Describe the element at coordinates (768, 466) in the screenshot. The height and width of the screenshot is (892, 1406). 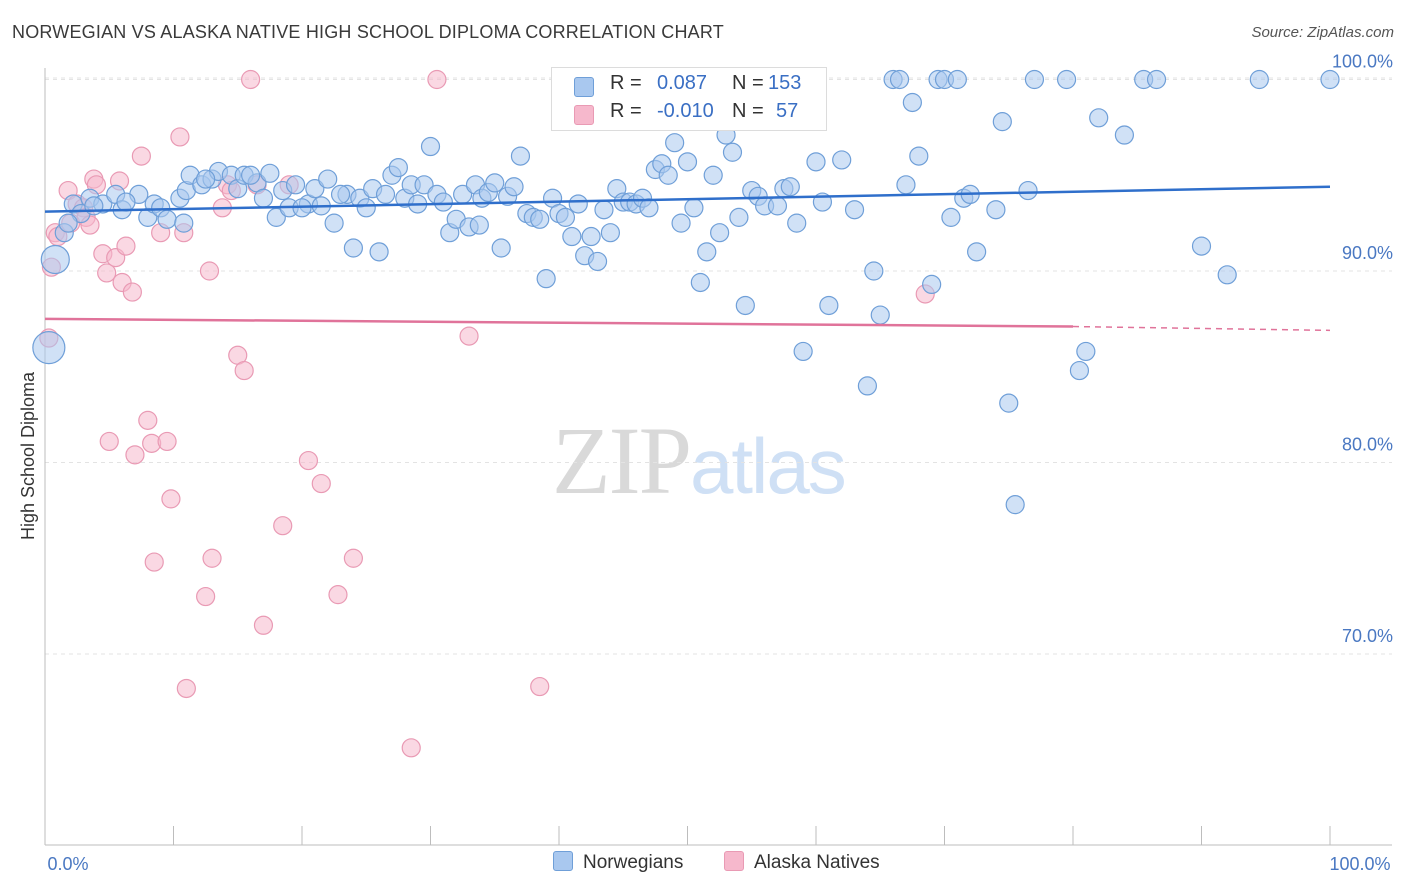
I see `watermark-atlas: atlas` at that location.